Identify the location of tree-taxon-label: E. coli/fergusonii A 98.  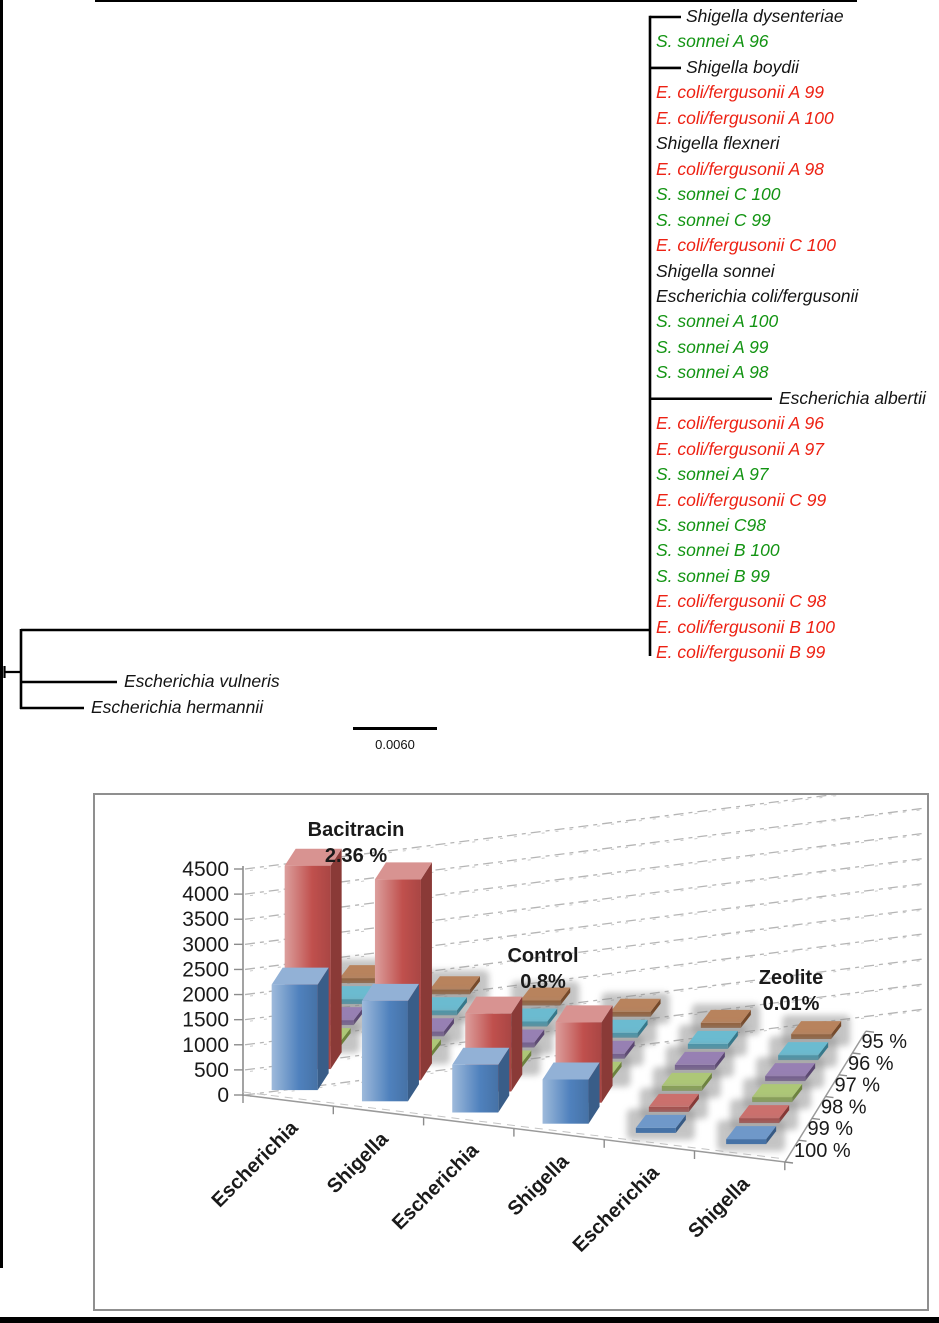
(740, 168).